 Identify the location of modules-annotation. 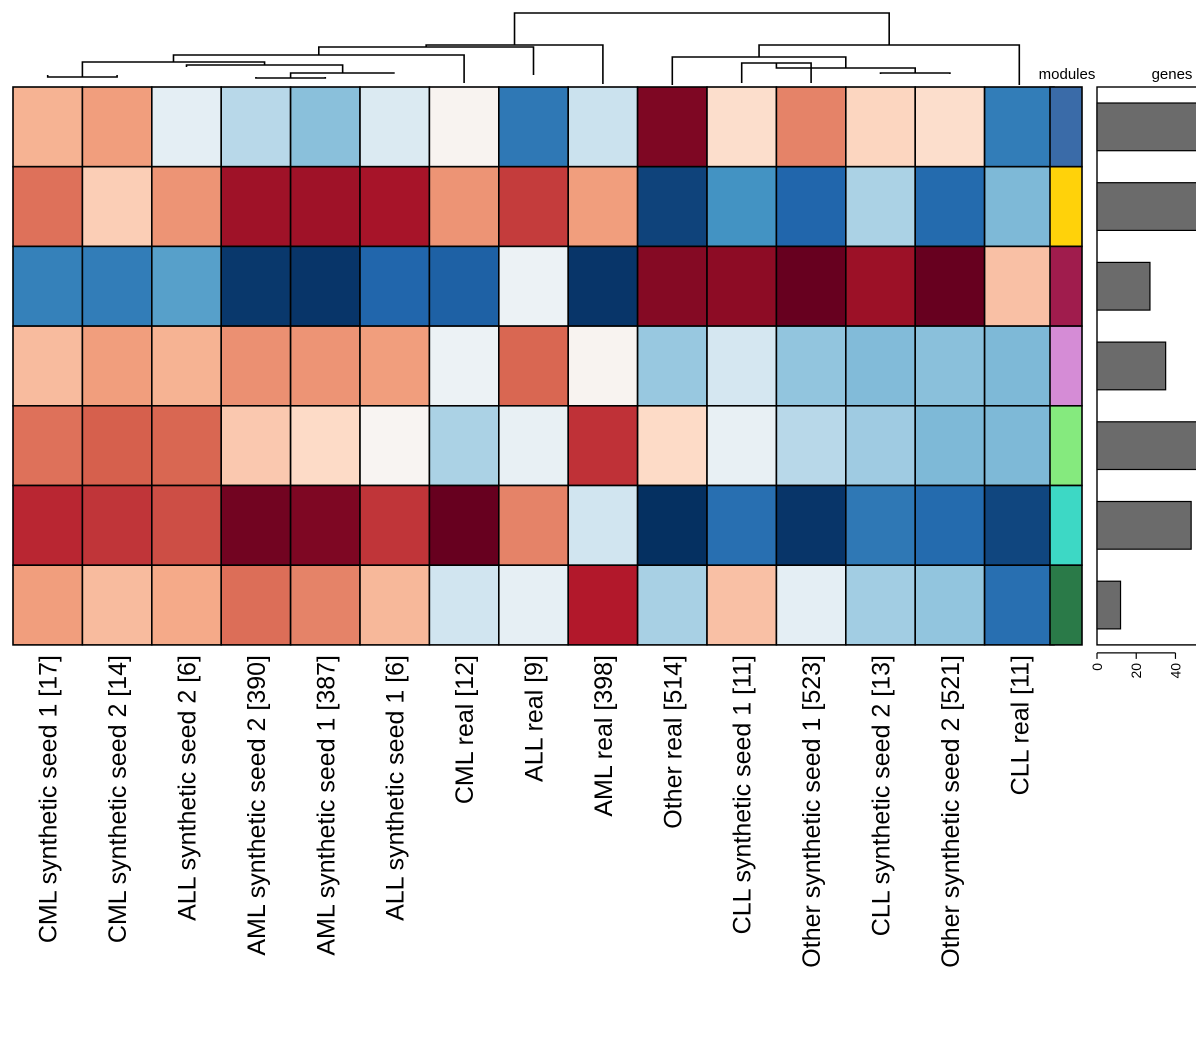
(1066, 366).